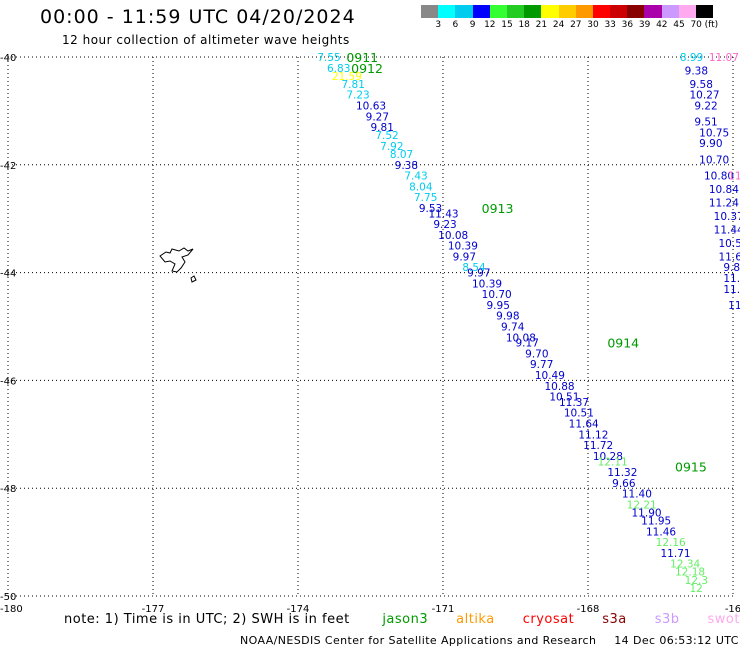  Describe the element at coordinates (667, 619) in the screenshot. I see `satellite-label: s3b` at that location.